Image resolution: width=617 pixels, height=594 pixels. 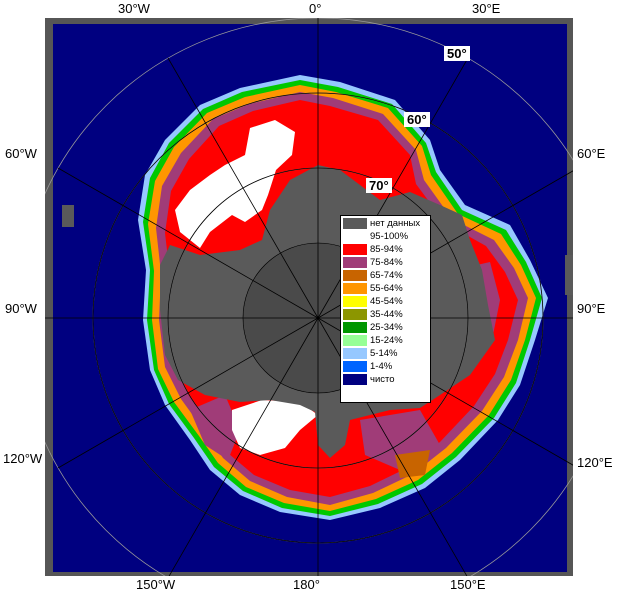 I want to click on lon-label-bottom-150w: 150°W, so click(x=156, y=584).